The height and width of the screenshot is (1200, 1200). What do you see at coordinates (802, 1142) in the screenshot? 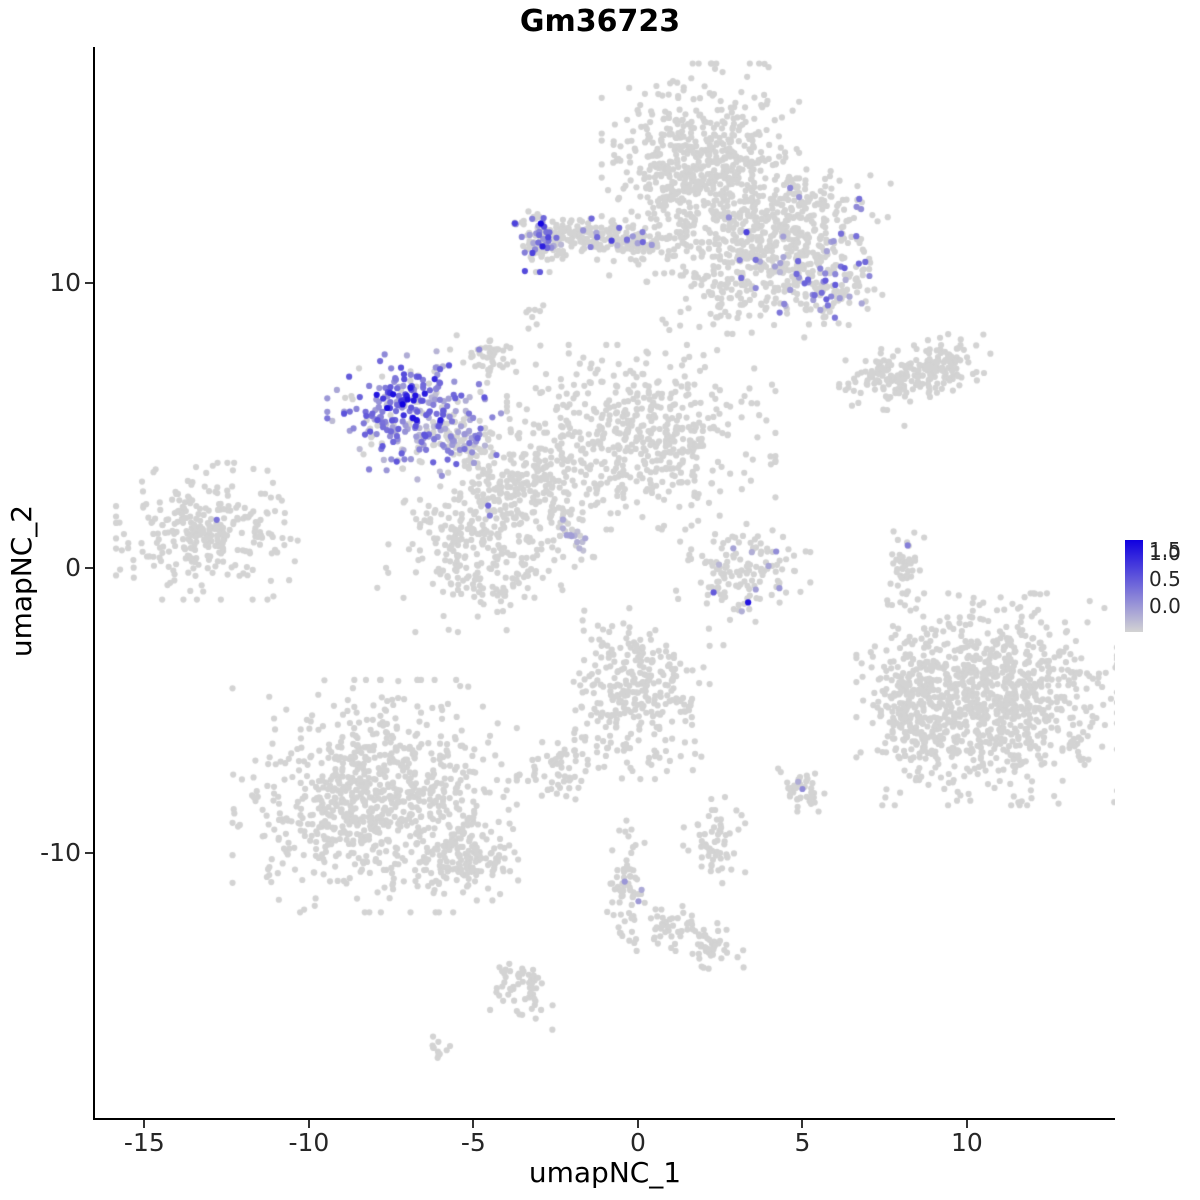
I see `x-tick-label: 5` at bounding box center [802, 1142].